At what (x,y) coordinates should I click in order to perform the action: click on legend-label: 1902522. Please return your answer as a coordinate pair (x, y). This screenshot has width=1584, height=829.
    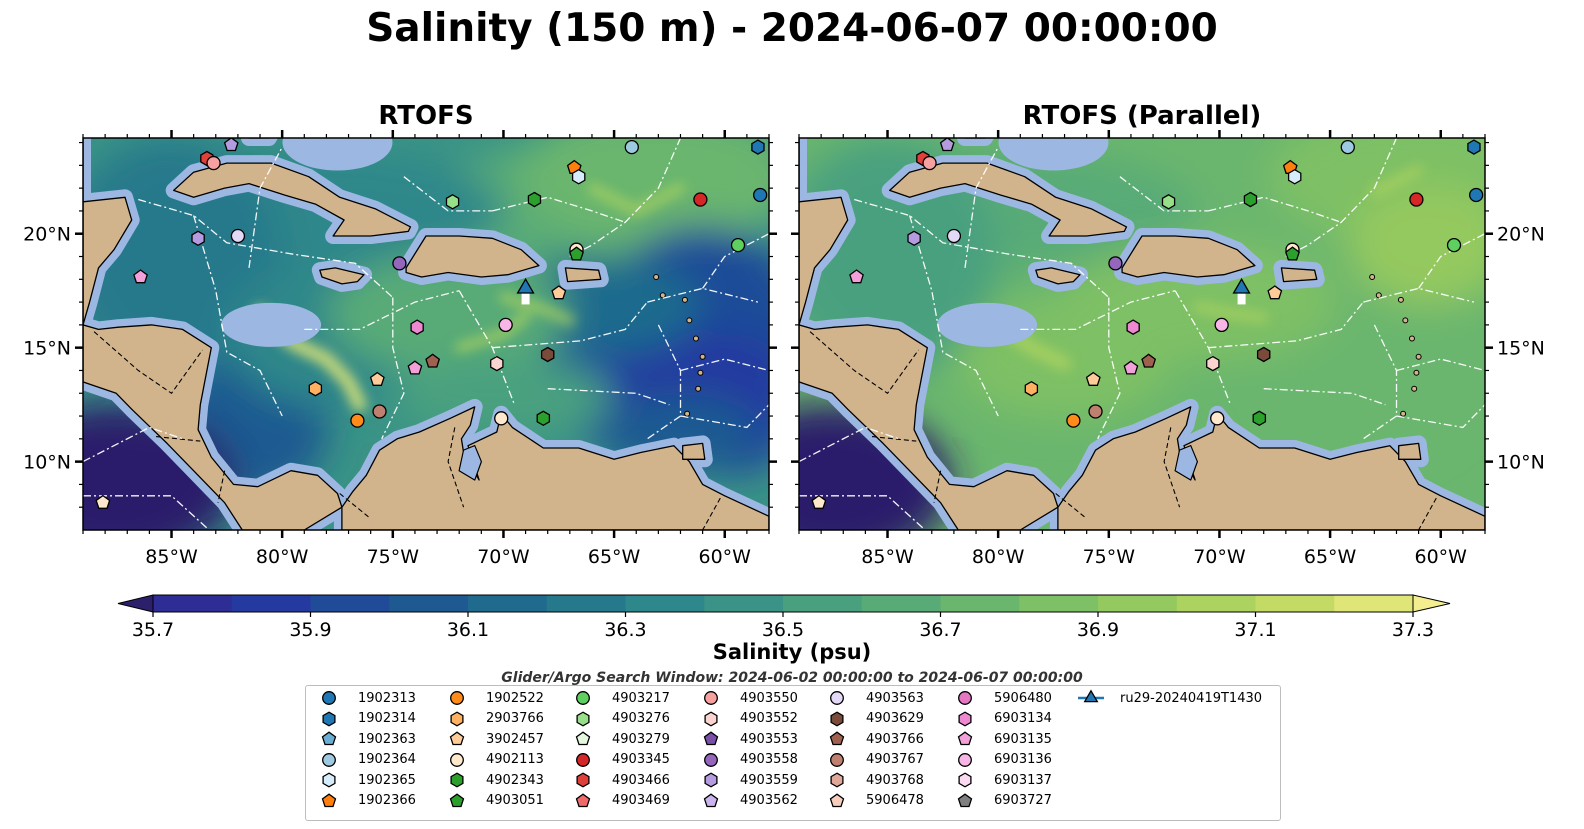
    Looking at the image, I should click on (515, 698).